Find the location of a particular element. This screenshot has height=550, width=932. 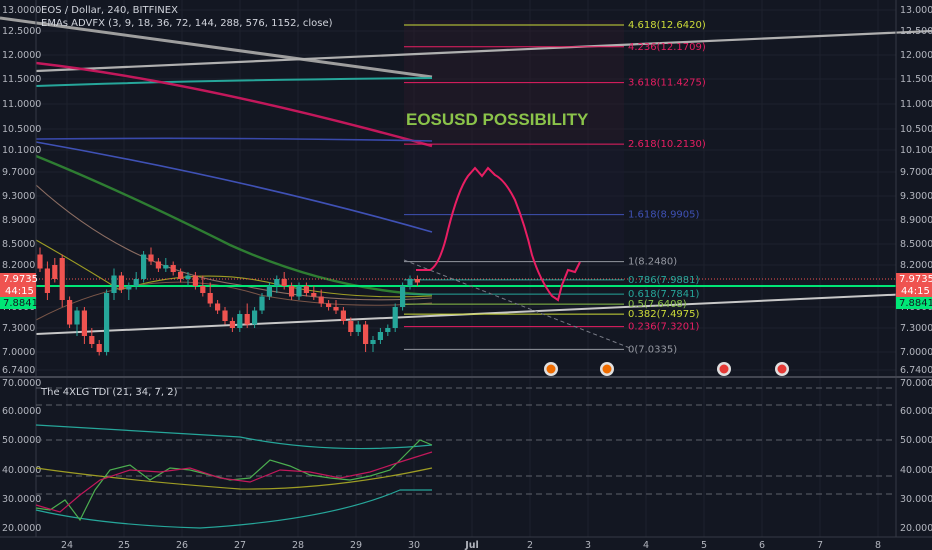

price-tag-right-mid: 44:15 is located at coordinates (915, 291).